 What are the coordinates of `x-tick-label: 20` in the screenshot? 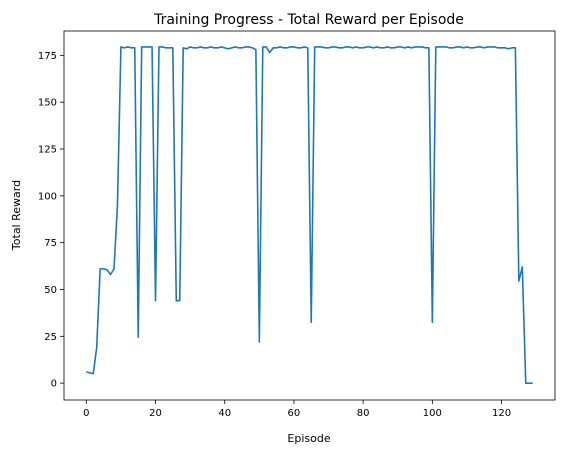 It's located at (155, 413).